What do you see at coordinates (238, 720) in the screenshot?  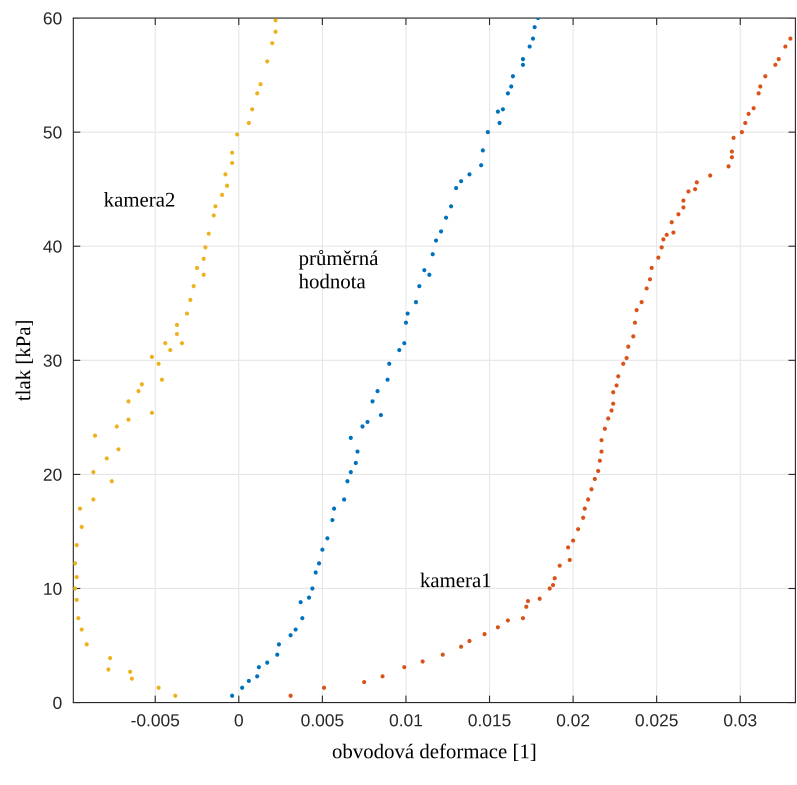 I see `x-tick-label: 0` at bounding box center [238, 720].